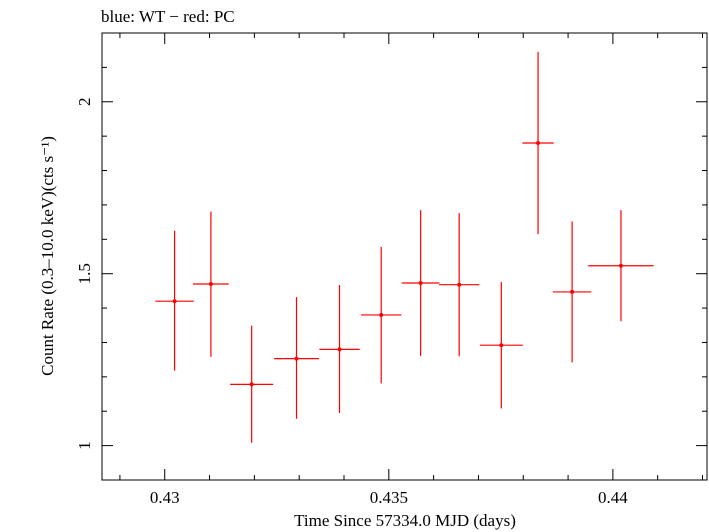 This screenshot has width=709, height=532. Describe the element at coordinates (168, 16) in the screenshot. I see `chart-title: blue: WT − red: PC` at that location.